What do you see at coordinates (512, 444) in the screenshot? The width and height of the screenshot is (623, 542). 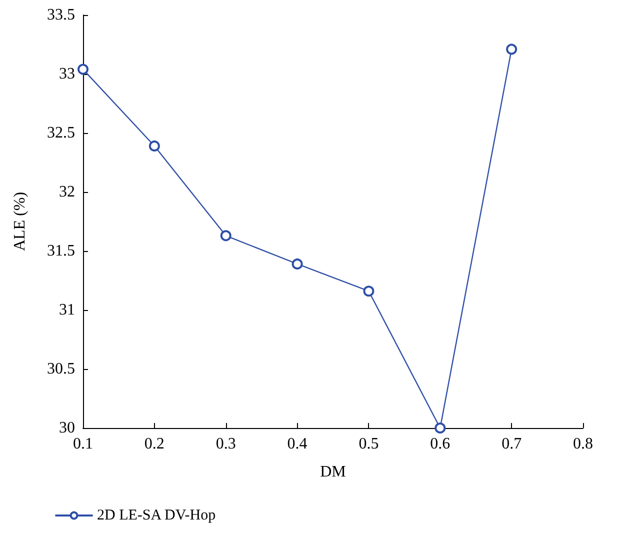 I see `x-tick-label: 0.7` at bounding box center [512, 444].